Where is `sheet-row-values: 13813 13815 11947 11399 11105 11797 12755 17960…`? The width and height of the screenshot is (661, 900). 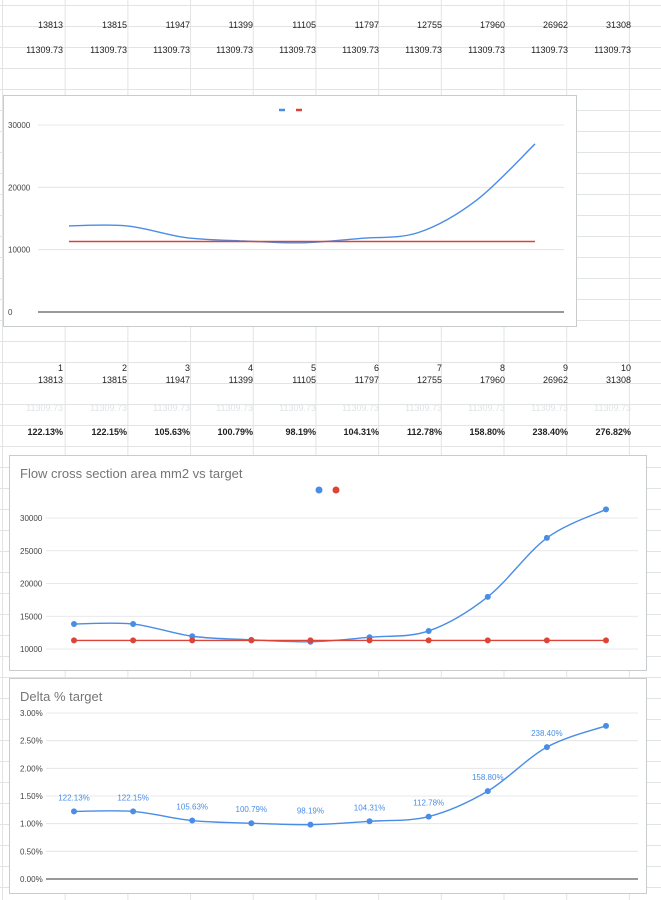
sheet-row-values: 13813 13815 11947 11399 11105 11797 12755 17960… is located at coordinates (330, 25).